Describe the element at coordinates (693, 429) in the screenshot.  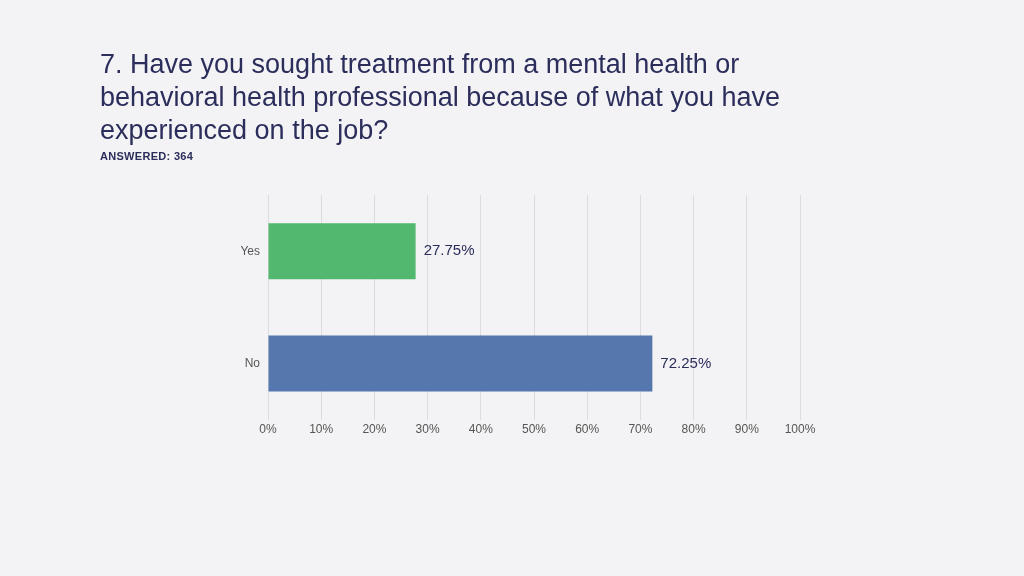
I see `x-tick-label: 80%` at that location.